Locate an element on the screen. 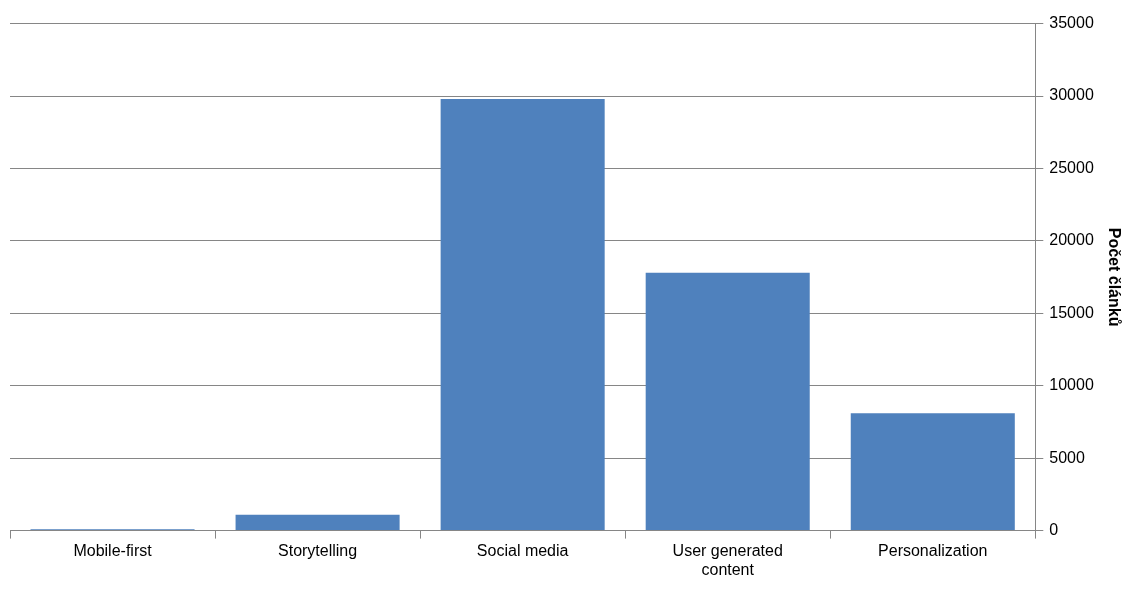 The image size is (1139, 589). y-tick-label: 35000 is located at coordinates (1071, 23).